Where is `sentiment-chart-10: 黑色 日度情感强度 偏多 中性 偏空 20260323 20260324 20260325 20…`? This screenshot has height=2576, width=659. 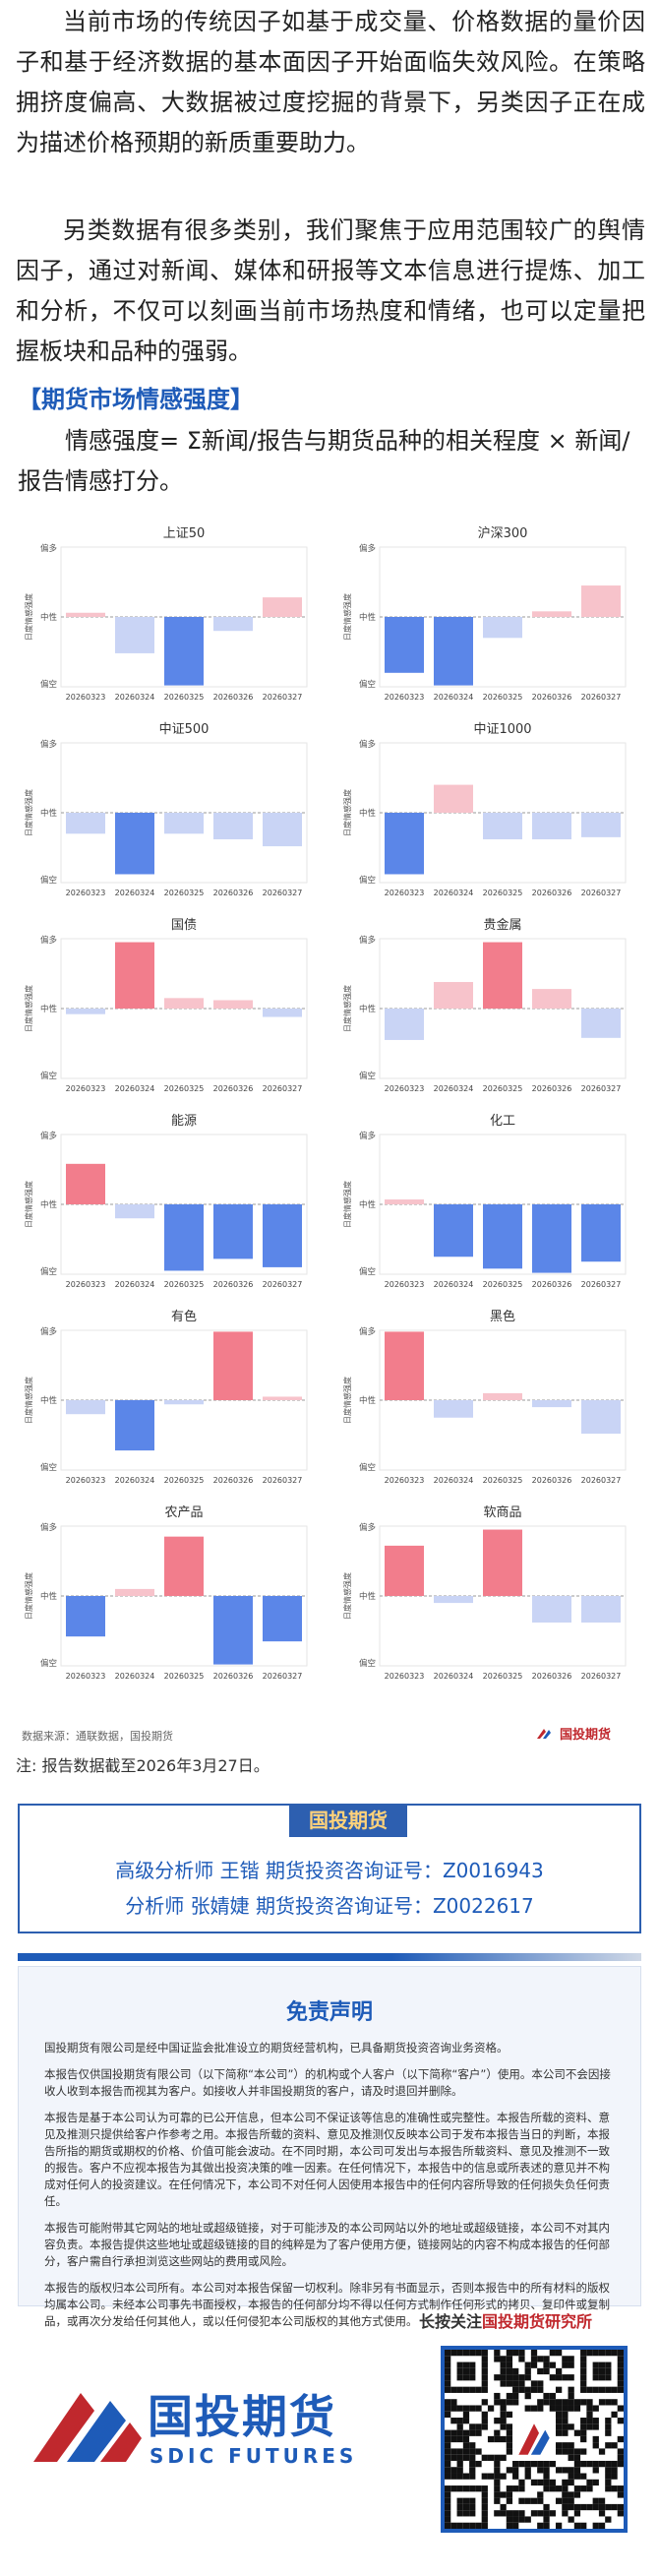
sentiment-chart-10: 黑色 日度情感强度 偏多 中性 偏空 20260323 20260324 20260325 20… is located at coordinates (487, 1399).